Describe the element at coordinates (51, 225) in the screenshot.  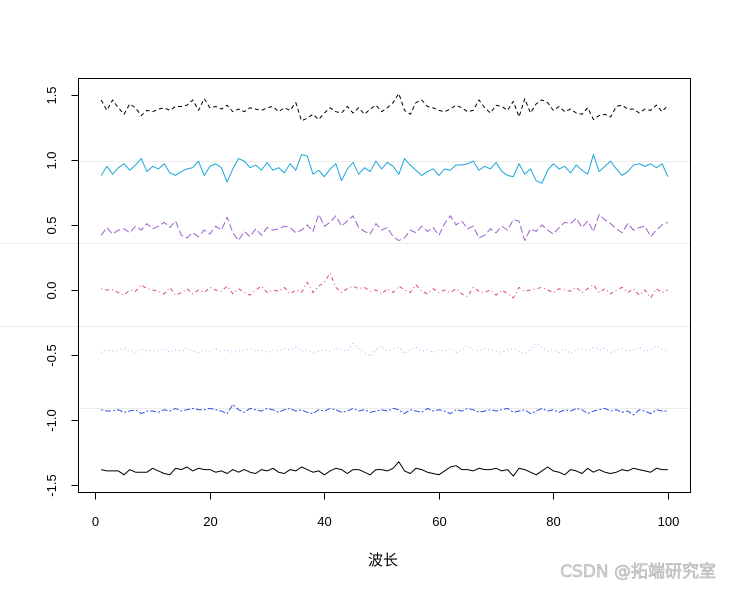
I see `y-tick-label: 0.5` at that location.